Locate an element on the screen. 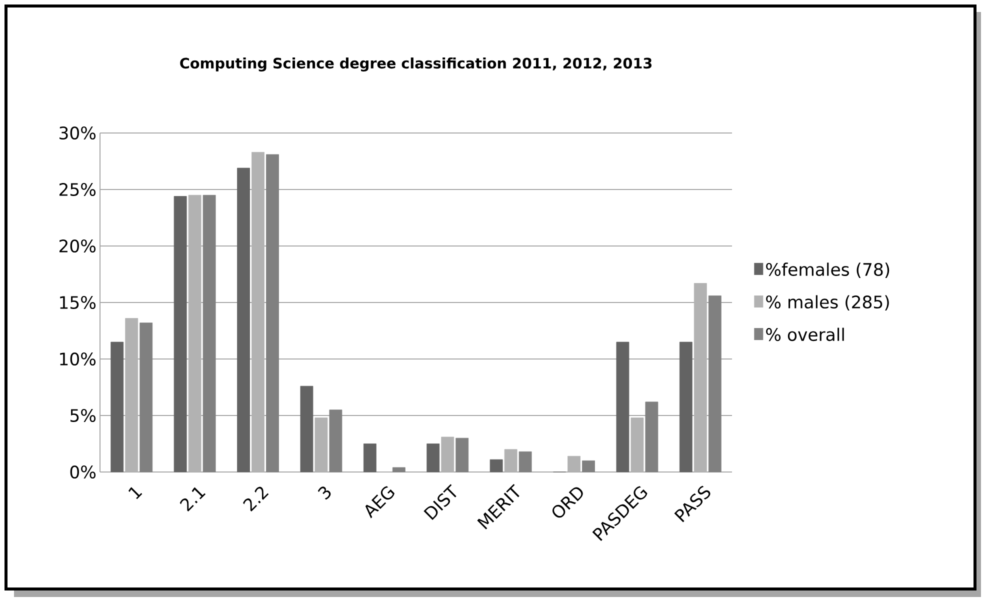  y-tick-label: 30% is located at coordinates (78, 133).